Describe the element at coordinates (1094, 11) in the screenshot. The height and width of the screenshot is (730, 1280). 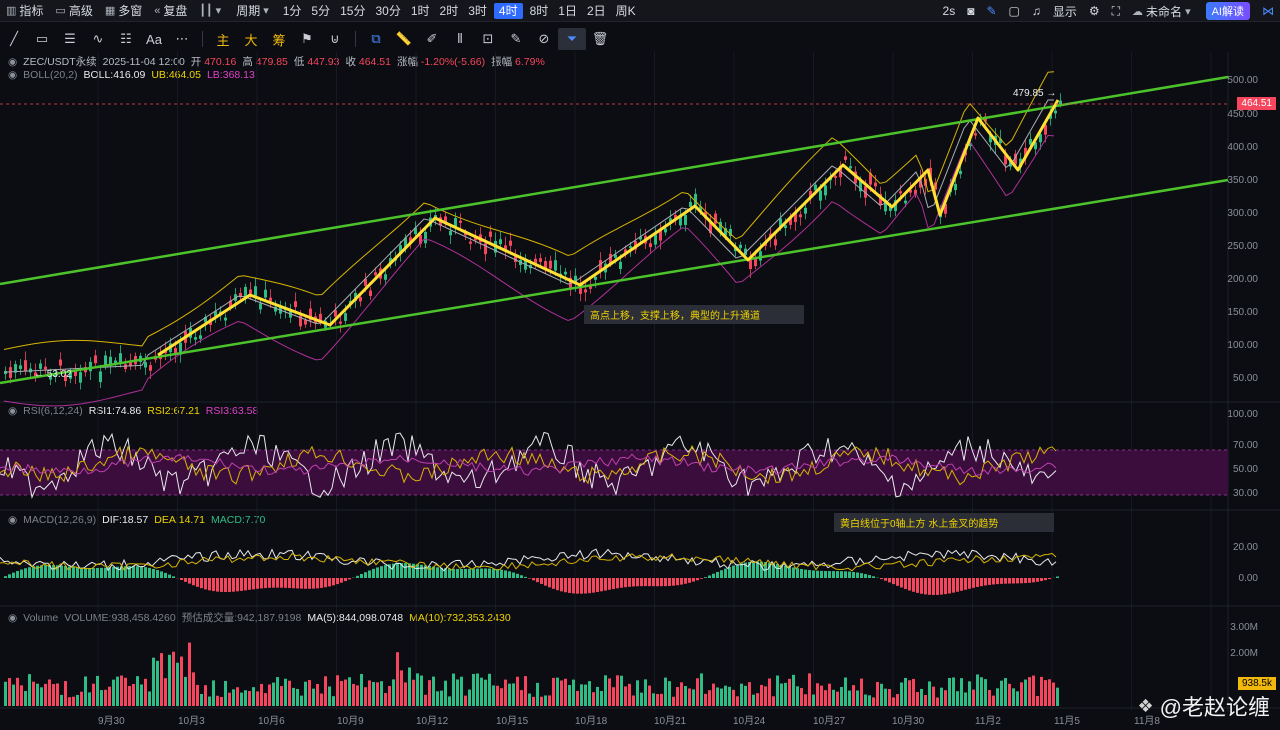
I see `gear-icon: ⚙` at that location.